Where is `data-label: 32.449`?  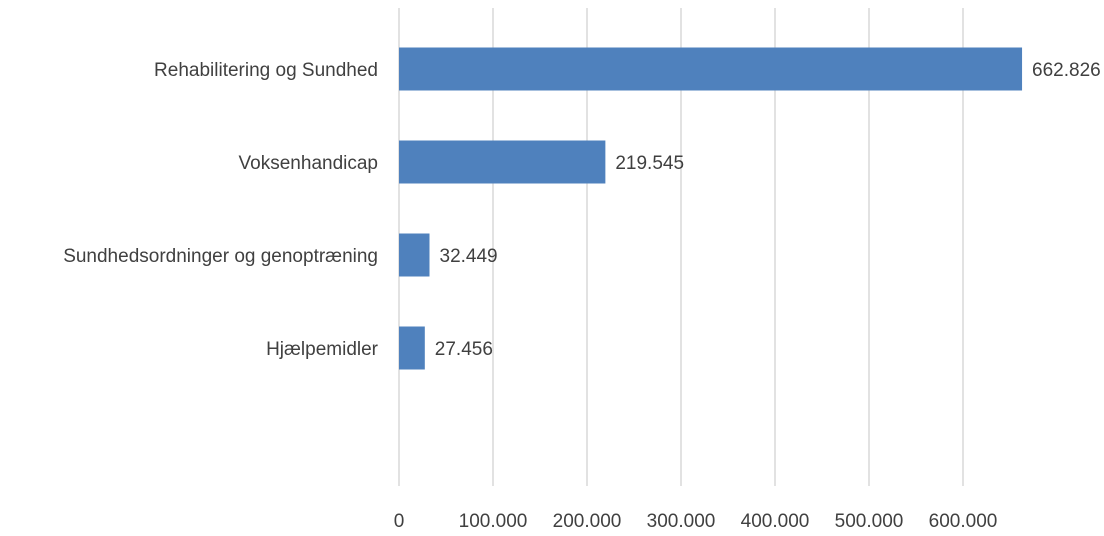
data-label: 32.449 is located at coordinates (469, 256).